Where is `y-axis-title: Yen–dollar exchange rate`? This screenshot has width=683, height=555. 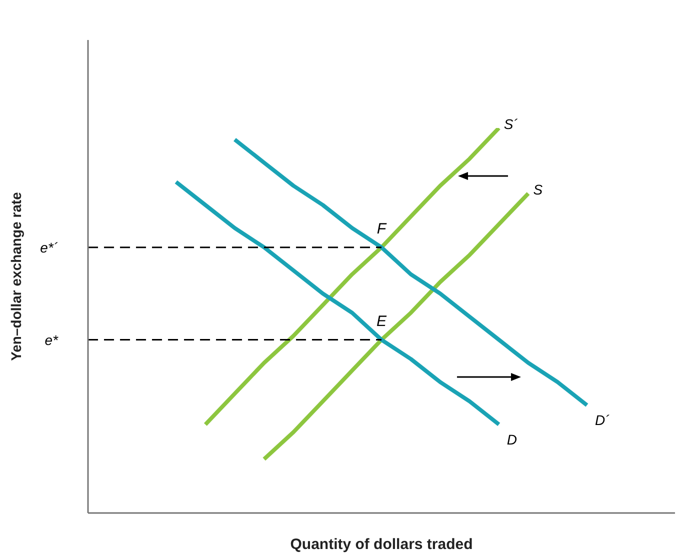 y-axis-title: Yen–dollar exchange rate is located at coordinates (16, 276).